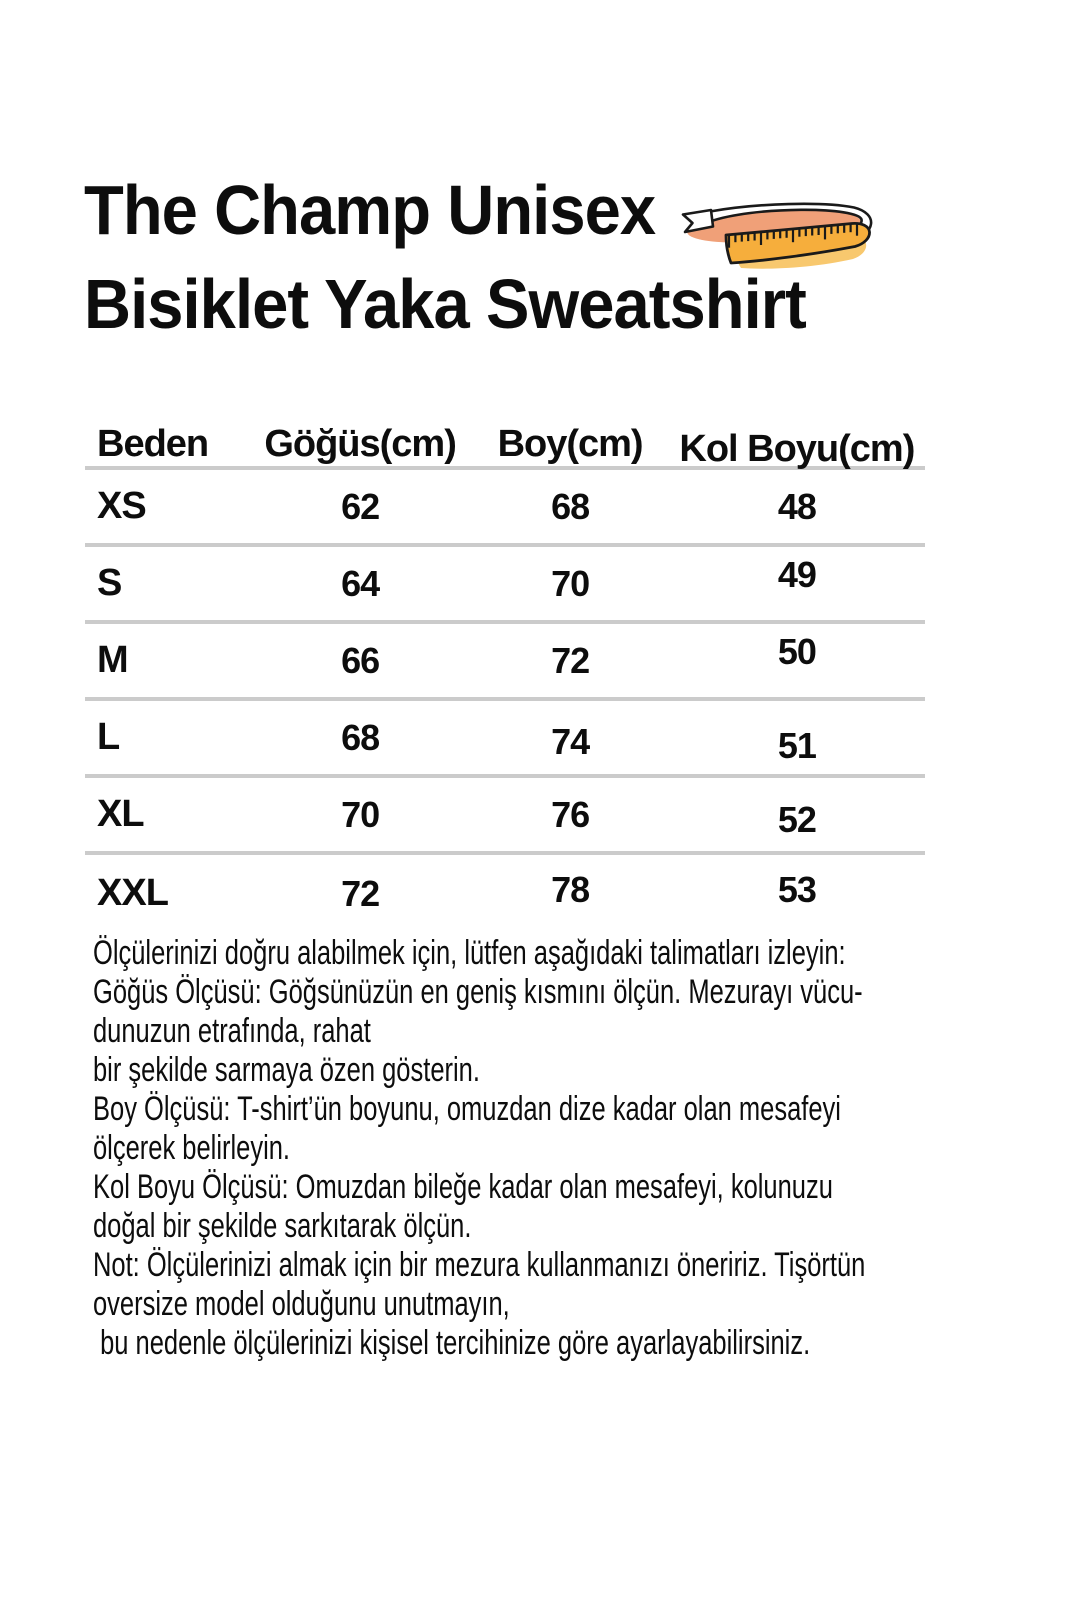 This screenshot has height=1600, width=1067. I want to click on length-cell: 78, so click(570, 889).